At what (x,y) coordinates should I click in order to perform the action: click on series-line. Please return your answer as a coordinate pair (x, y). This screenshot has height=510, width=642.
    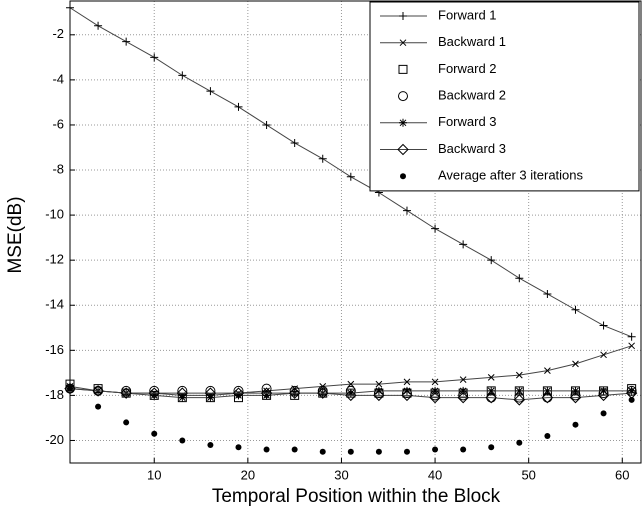
    Looking at the image, I should click on (350, 394).